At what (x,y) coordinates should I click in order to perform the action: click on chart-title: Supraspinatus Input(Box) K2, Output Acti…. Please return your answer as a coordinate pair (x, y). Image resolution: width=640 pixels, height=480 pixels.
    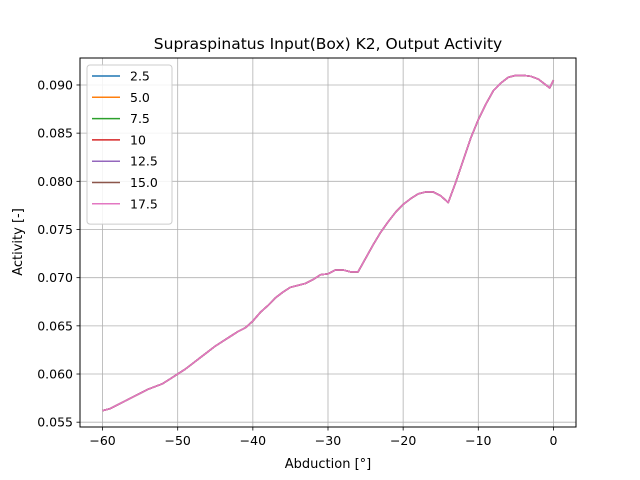
    Looking at the image, I should click on (328, 44).